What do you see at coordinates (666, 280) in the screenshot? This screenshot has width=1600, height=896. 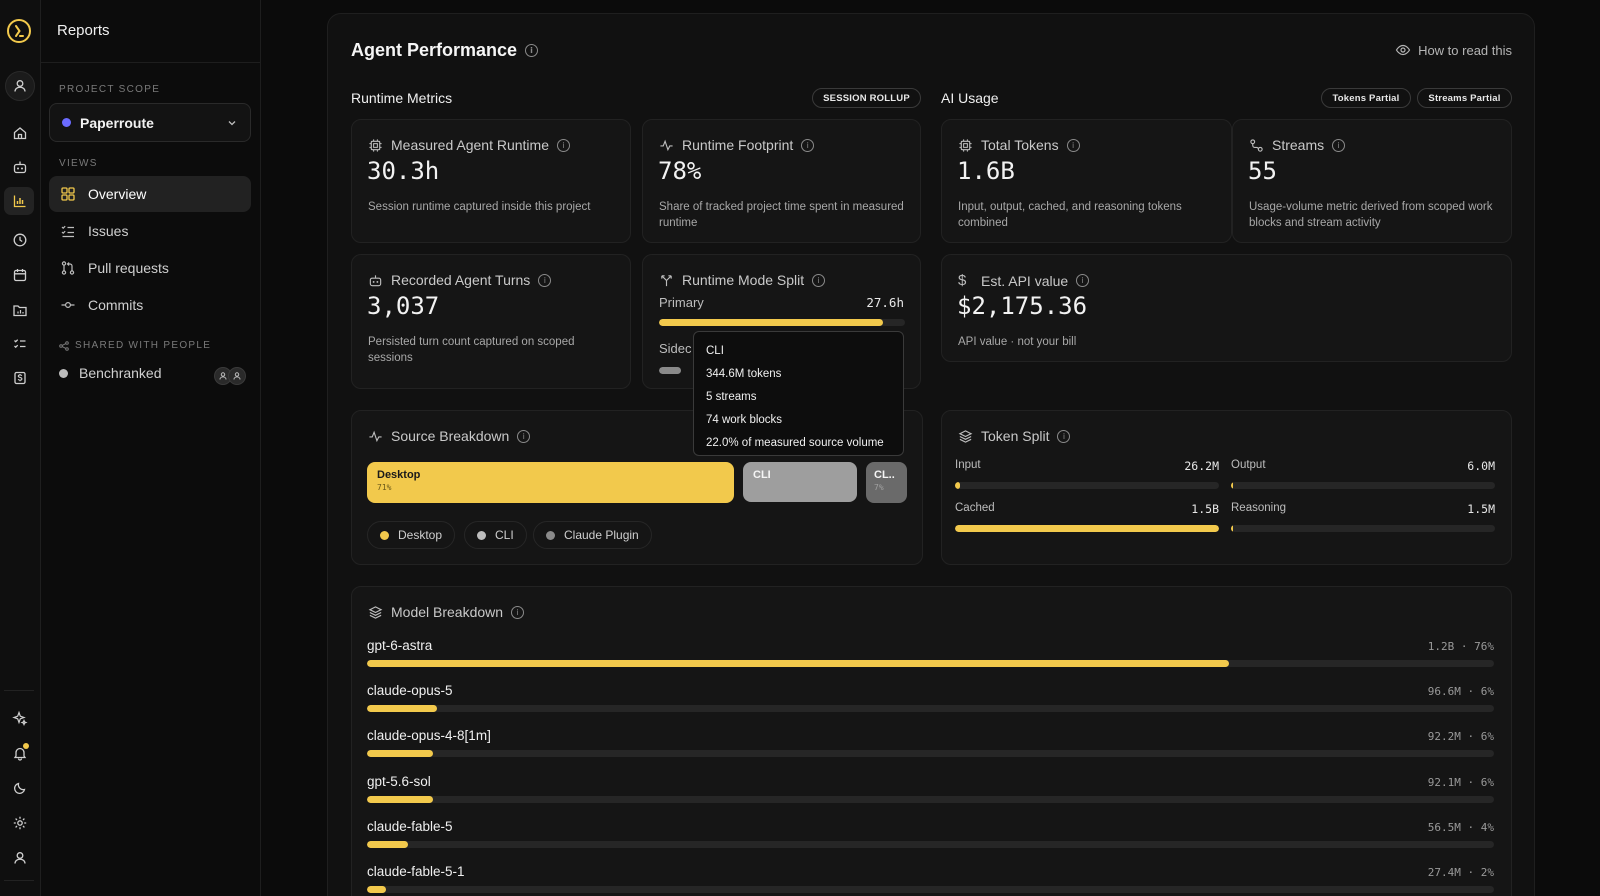 I see `split-icon` at bounding box center [666, 280].